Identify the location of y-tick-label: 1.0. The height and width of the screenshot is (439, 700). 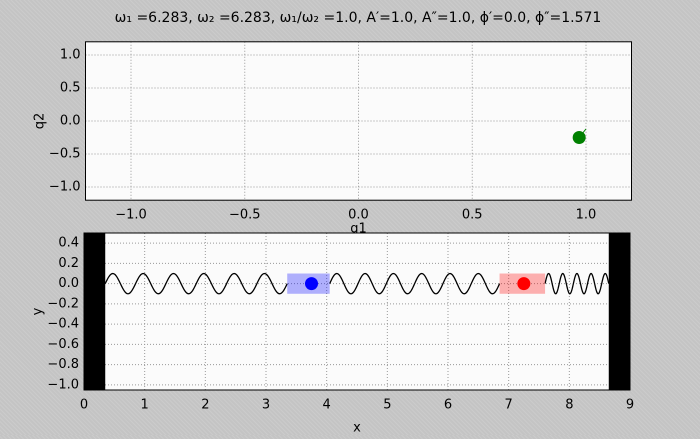
(70, 55).